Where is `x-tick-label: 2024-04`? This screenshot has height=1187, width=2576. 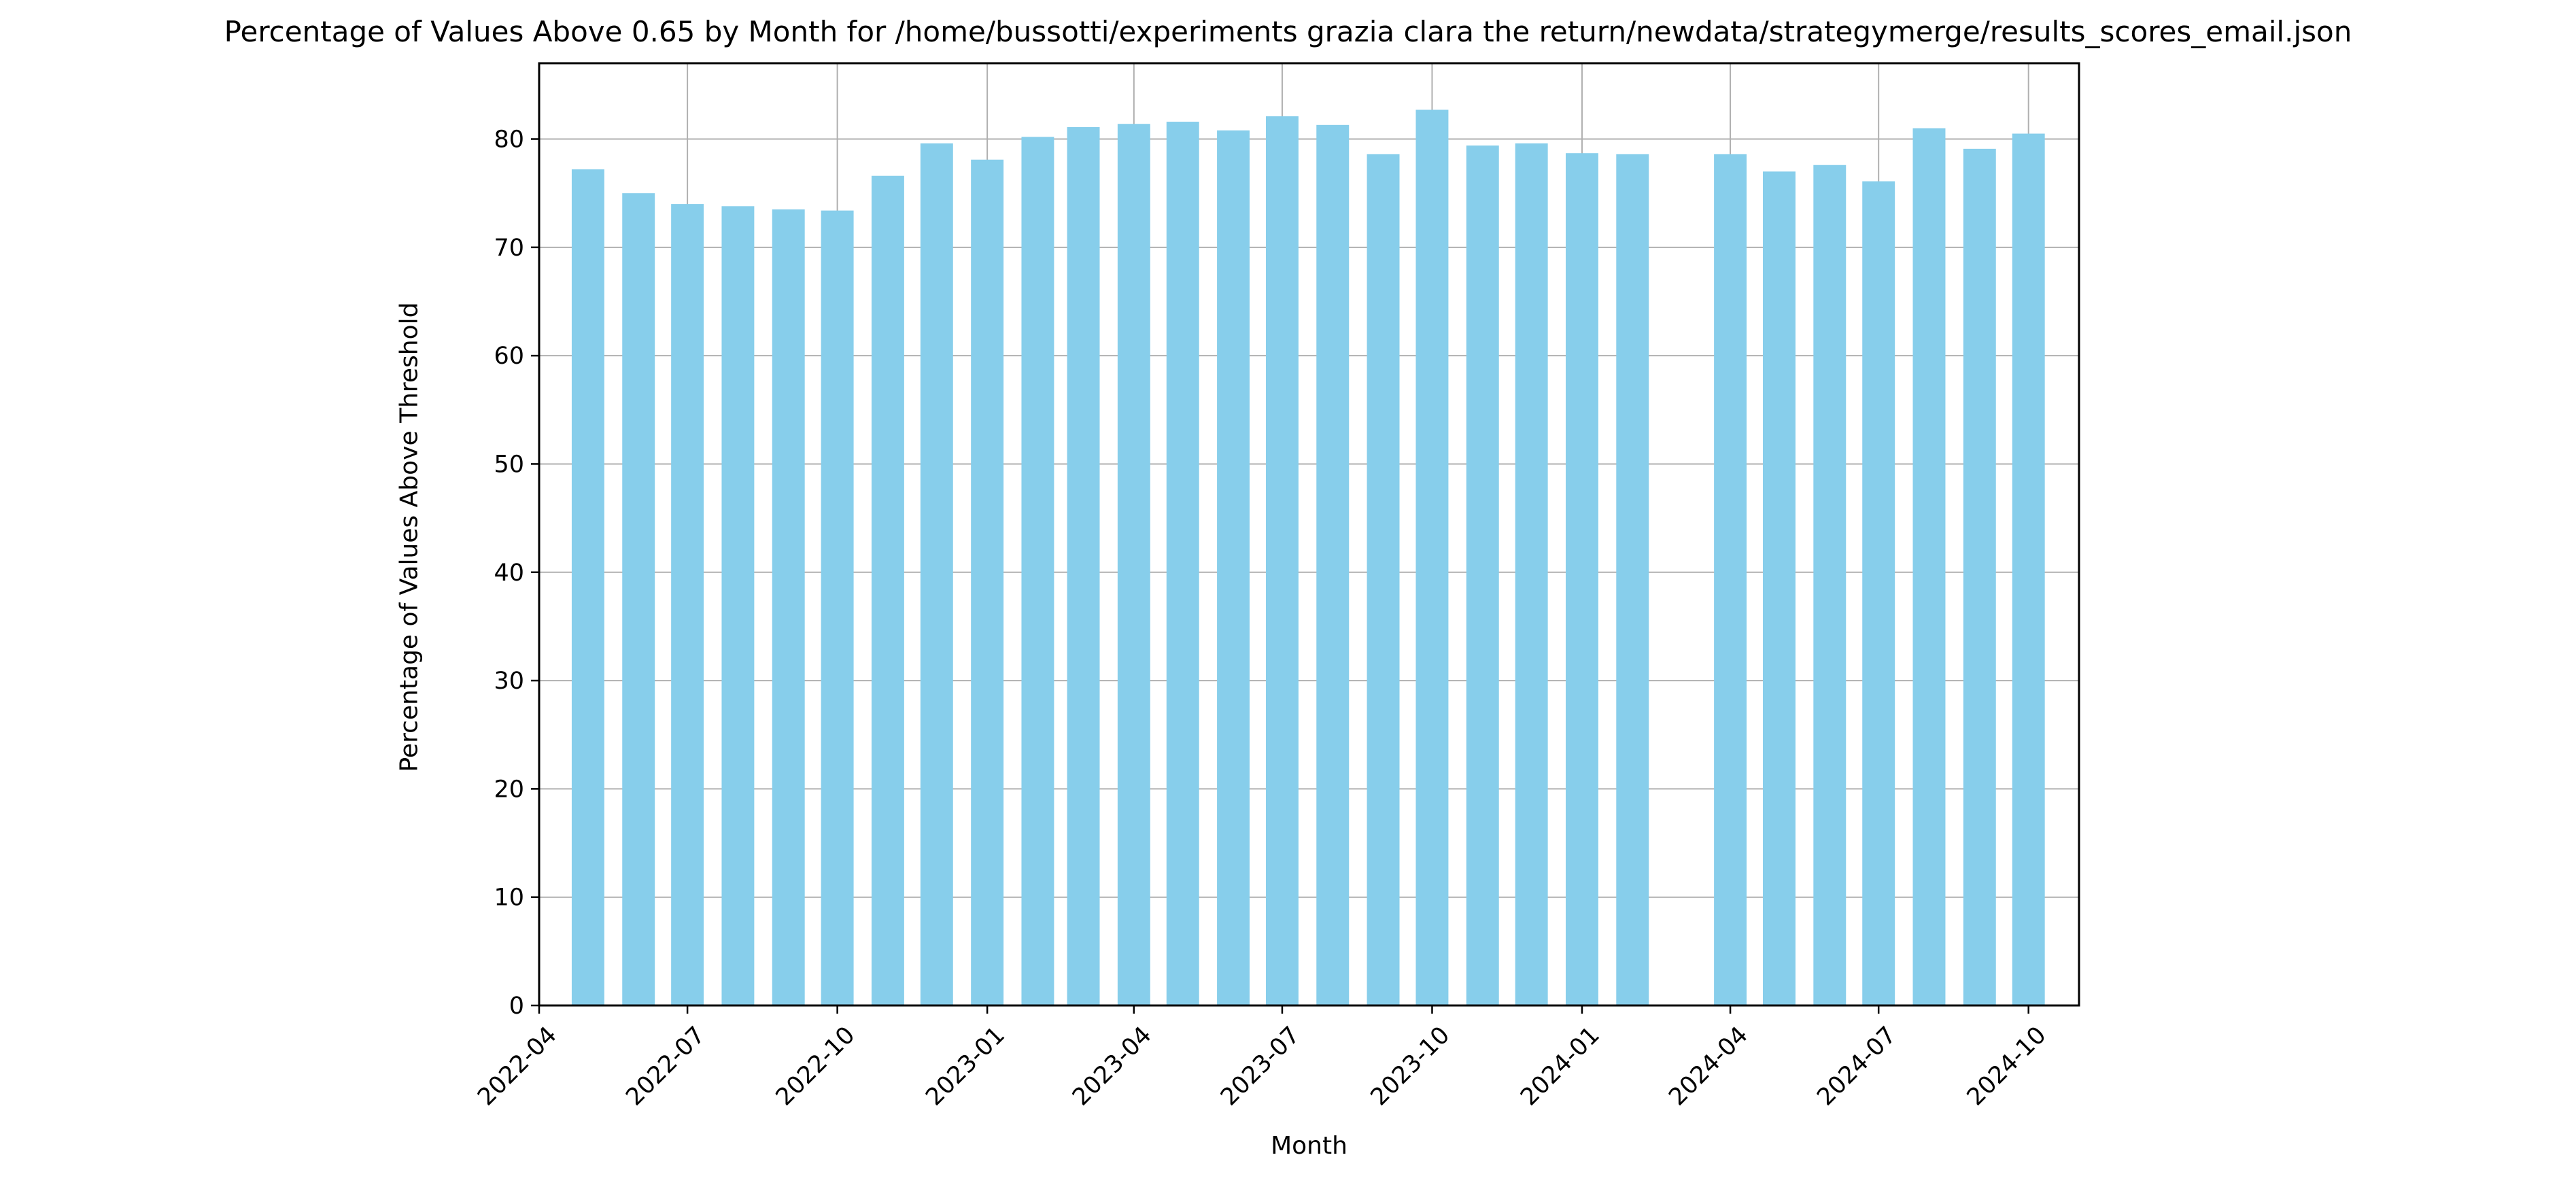 x-tick-label: 2024-04 is located at coordinates (1709, 1067).